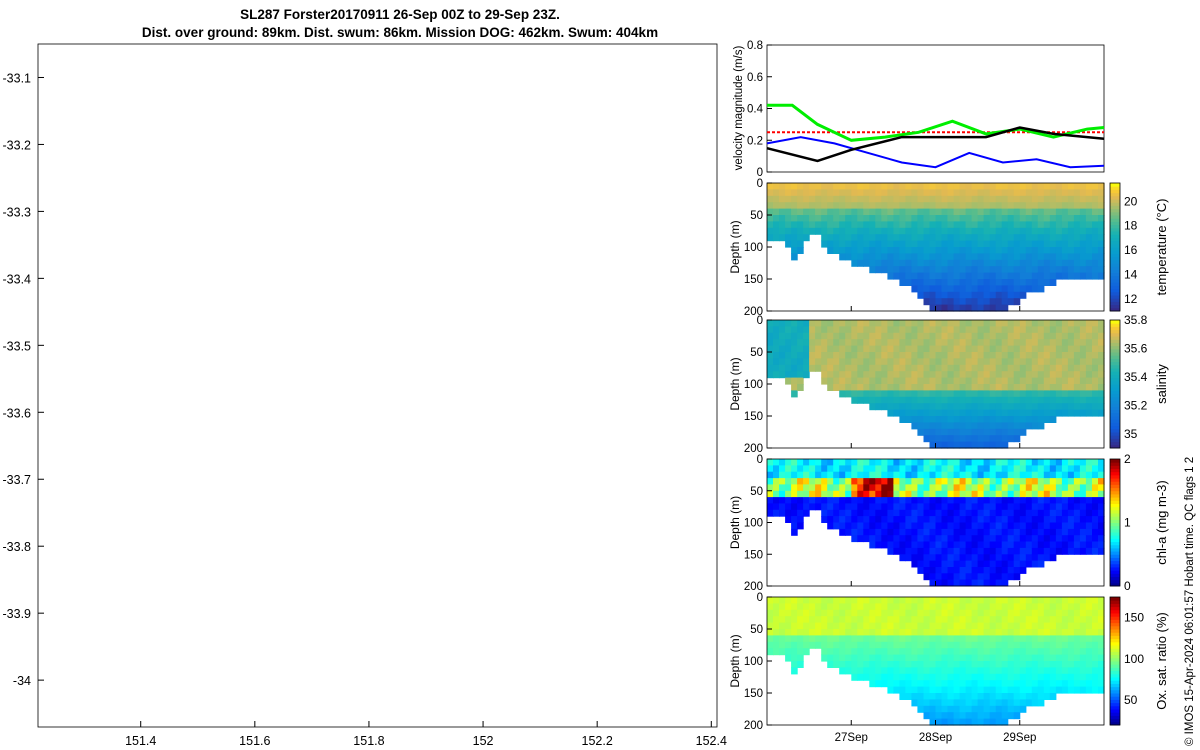 Image resolution: width=1200 pixels, height=750 pixels. I want to click on section-colorbar-tick-label: 150, so click(1134, 618).